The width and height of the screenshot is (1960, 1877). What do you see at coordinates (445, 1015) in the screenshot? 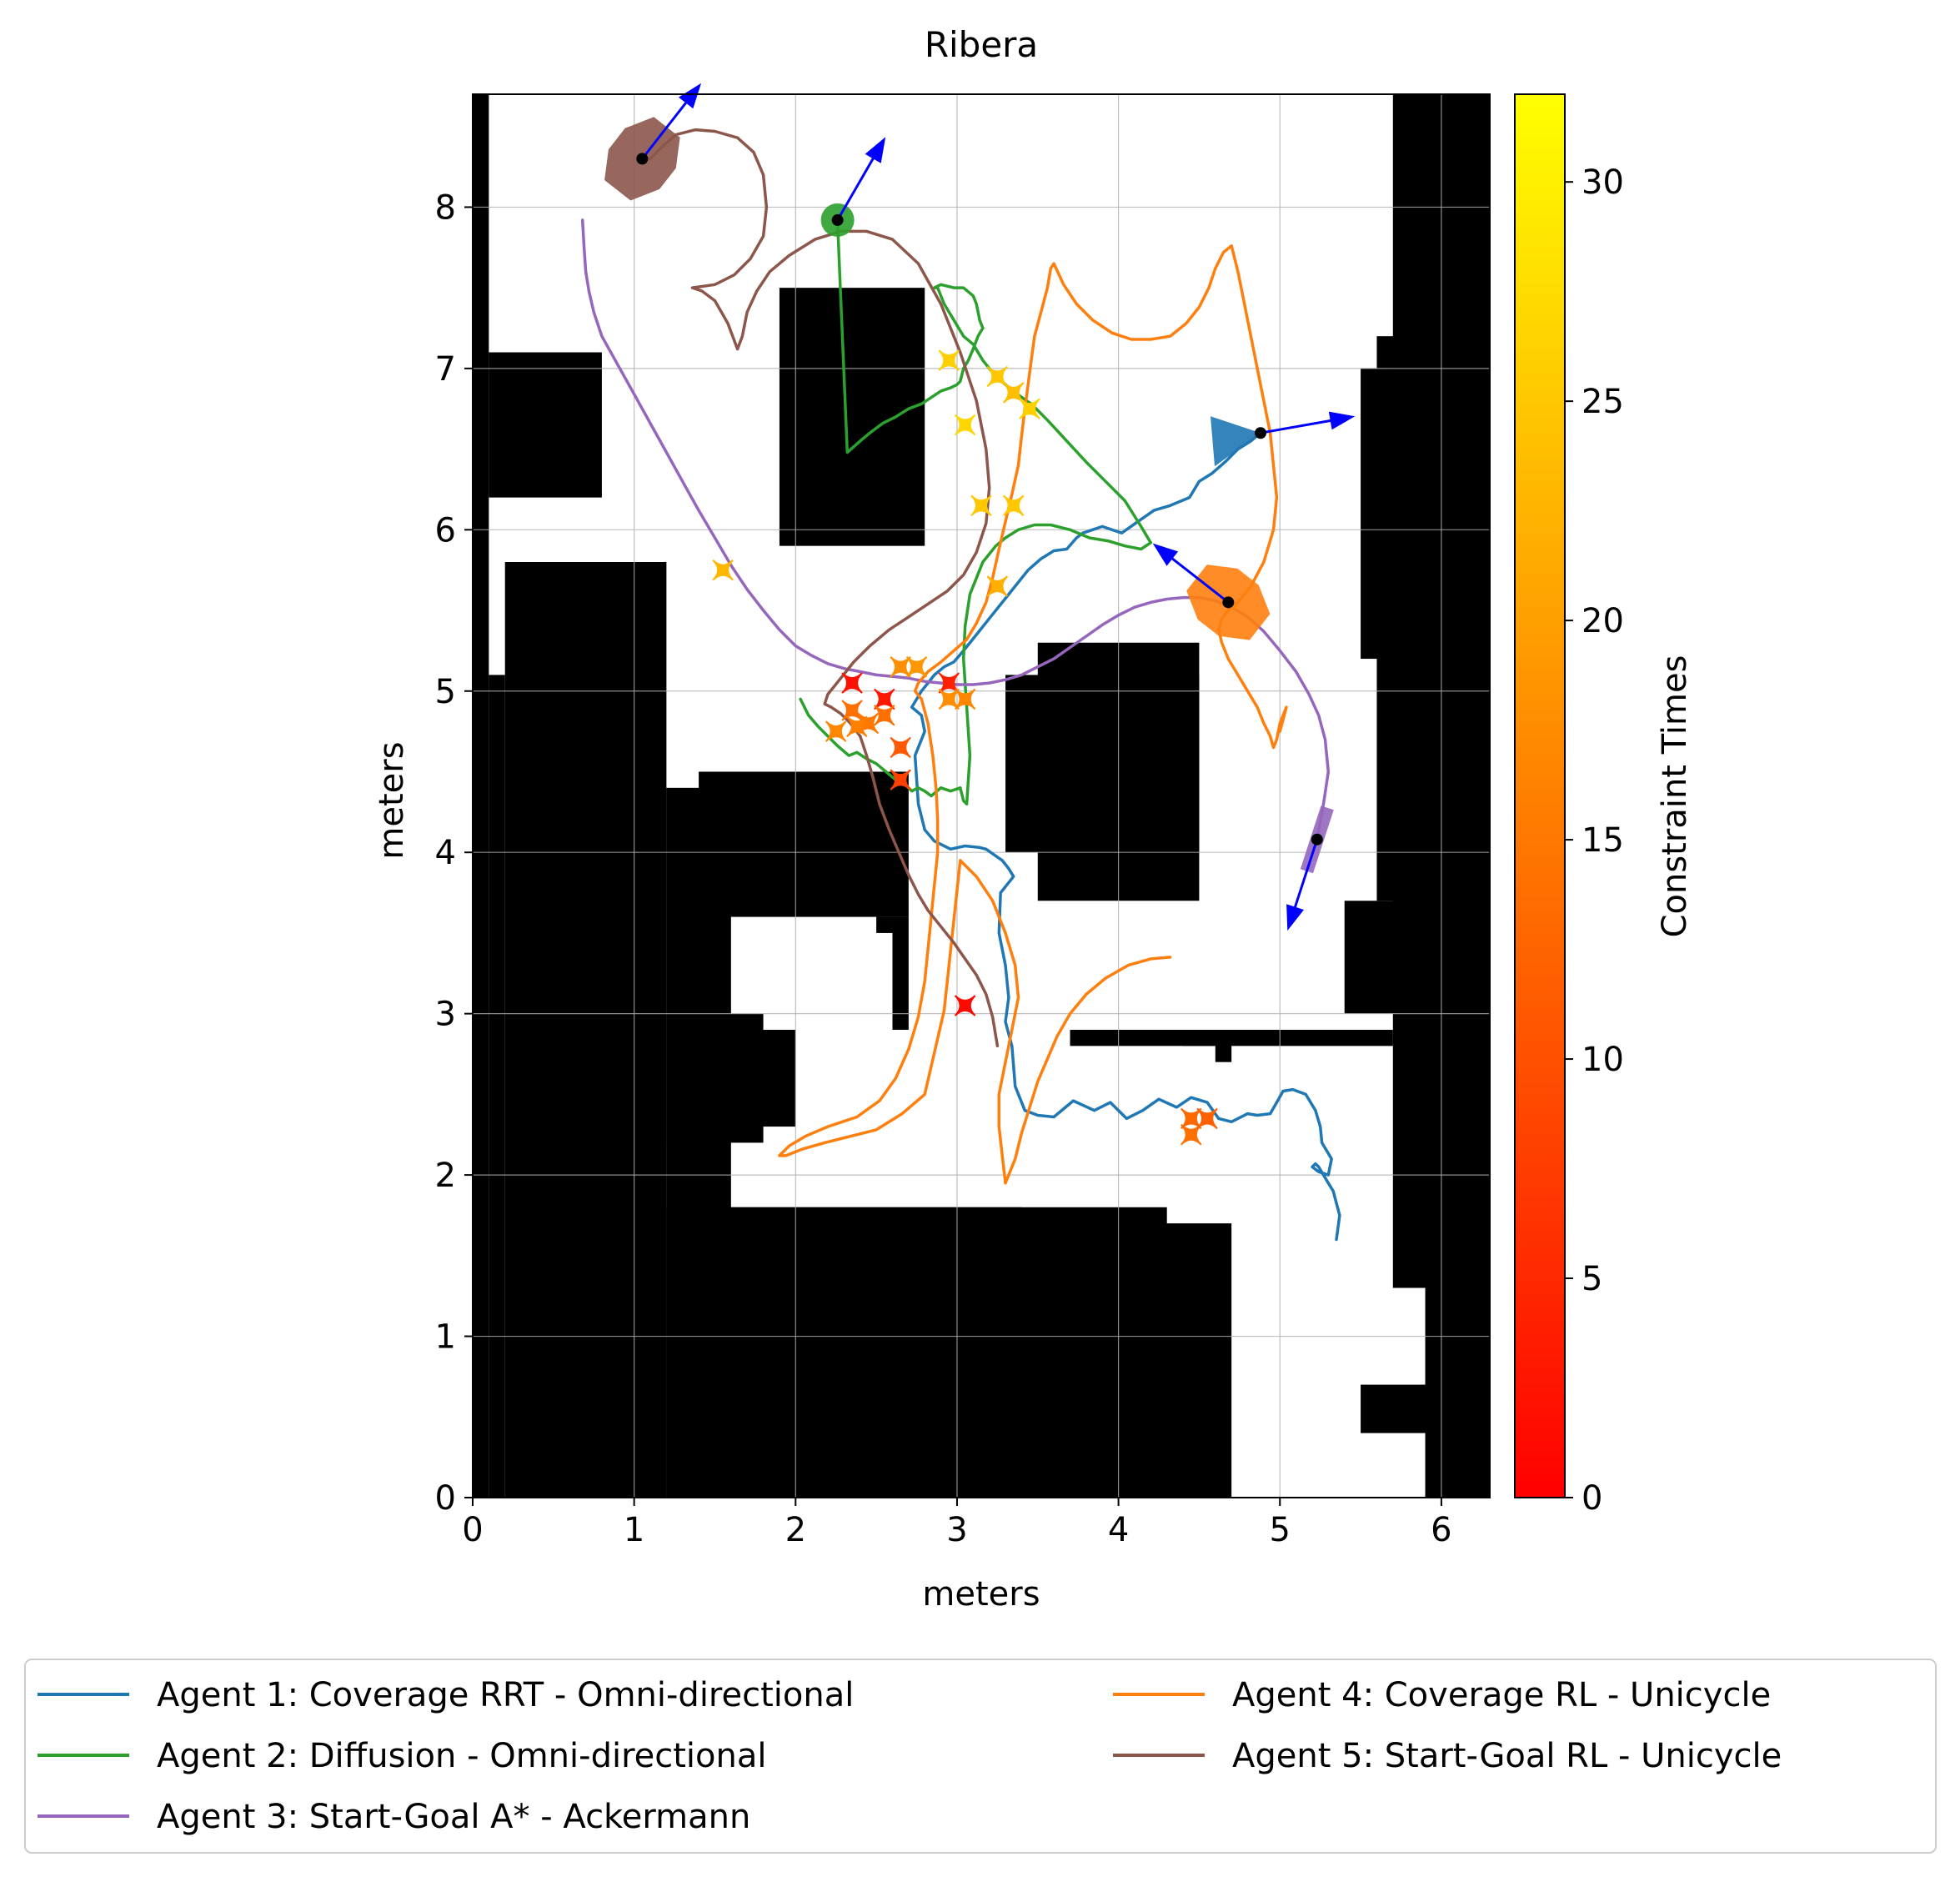
I see `y-tick-label: 3` at bounding box center [445, 1015].